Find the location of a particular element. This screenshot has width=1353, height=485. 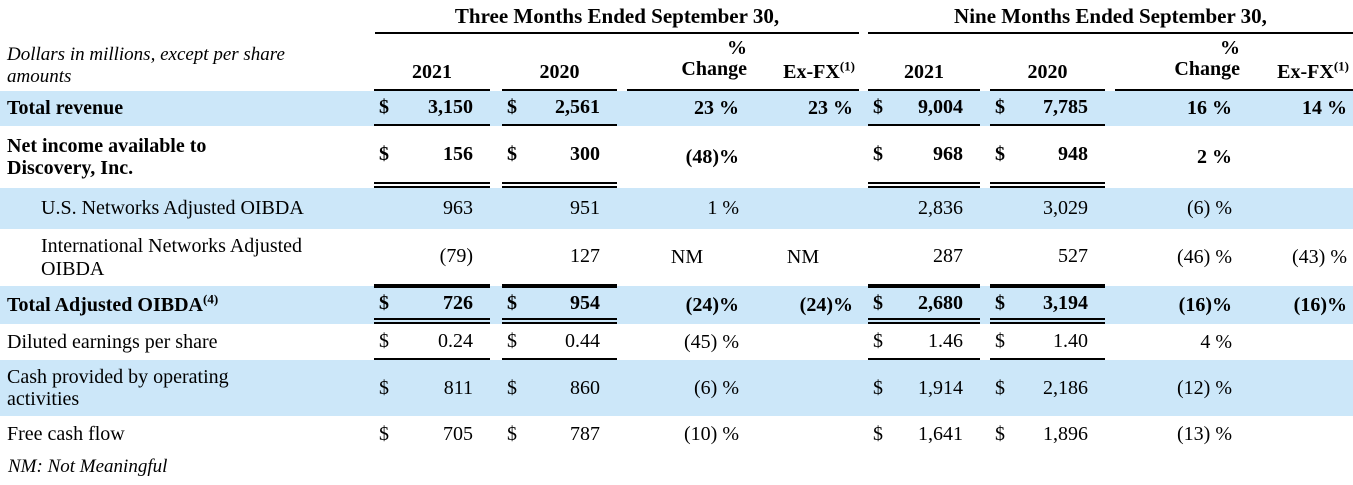

value-cell: $3,150 is located at coordinates (432, 108).